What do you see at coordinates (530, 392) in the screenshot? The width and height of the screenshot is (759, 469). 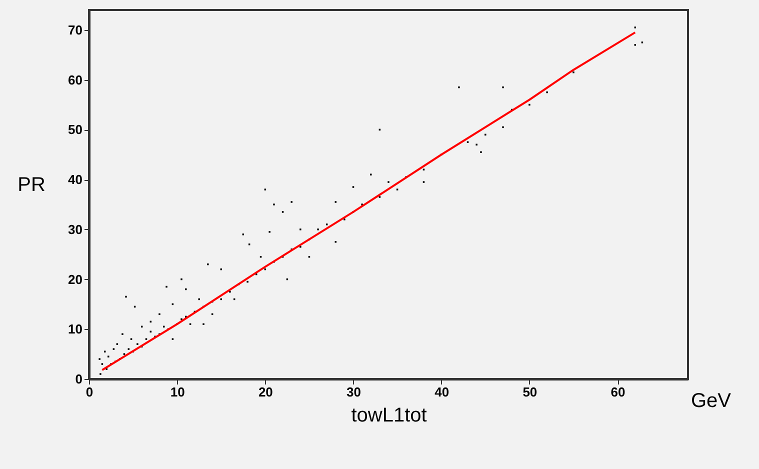 I see `x-tick-label: 50` at bounding box center [530, 392].